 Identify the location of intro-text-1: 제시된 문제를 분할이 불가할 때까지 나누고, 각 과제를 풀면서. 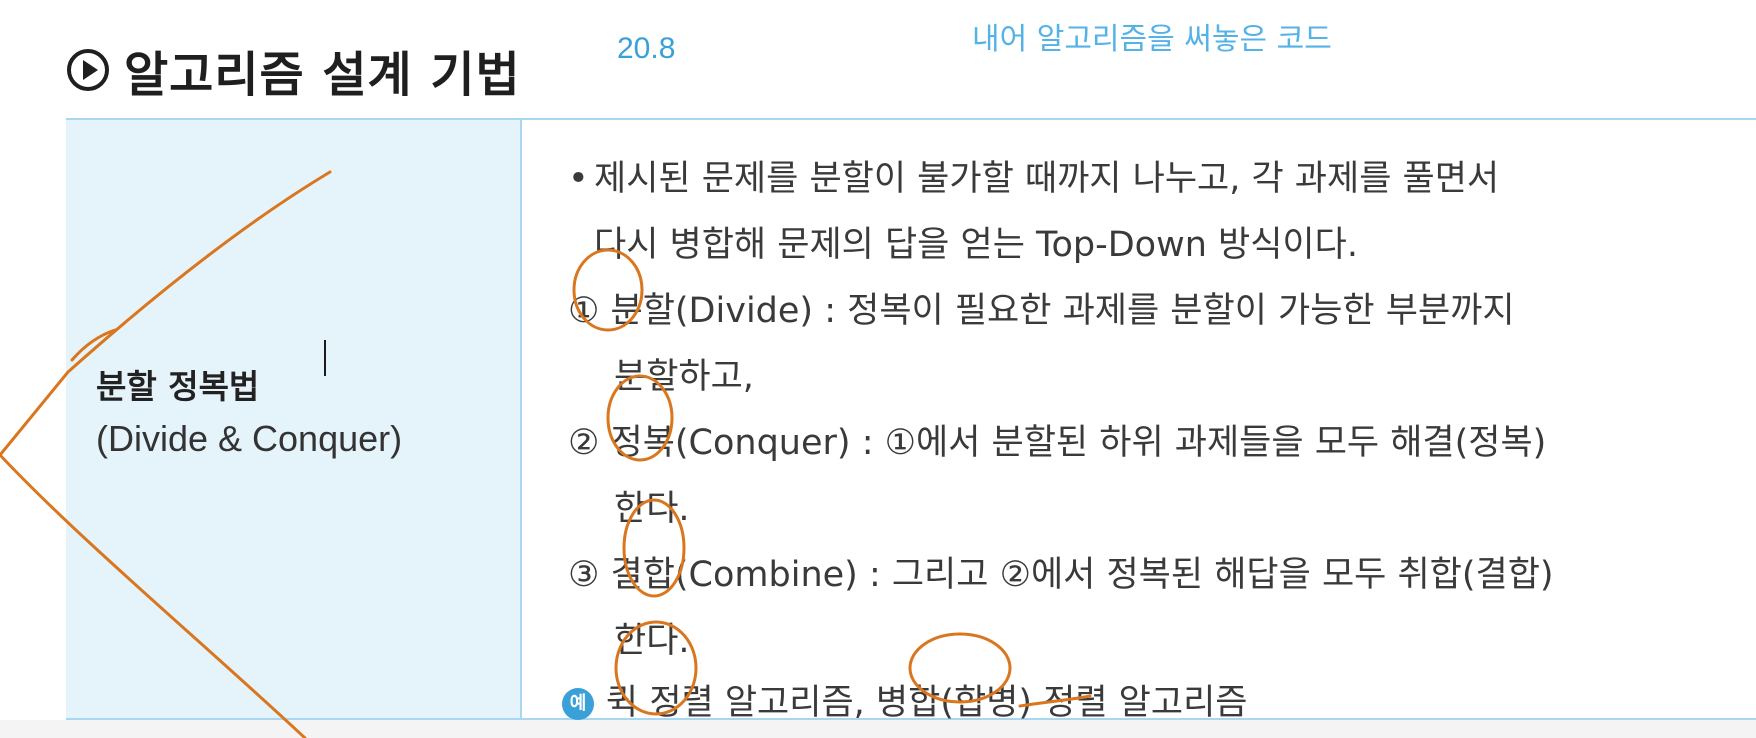
(1047, 179).